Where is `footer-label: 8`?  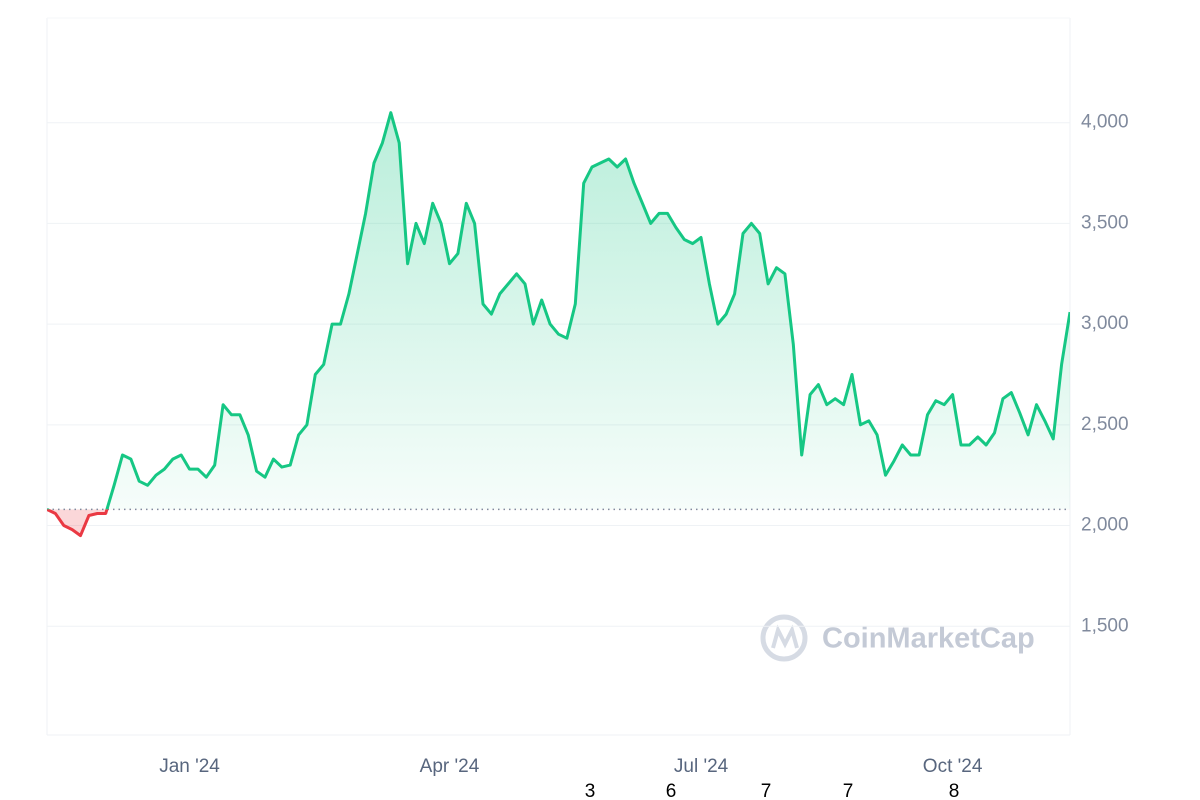 footer-label: 8 is located at coordinates (954, 790).